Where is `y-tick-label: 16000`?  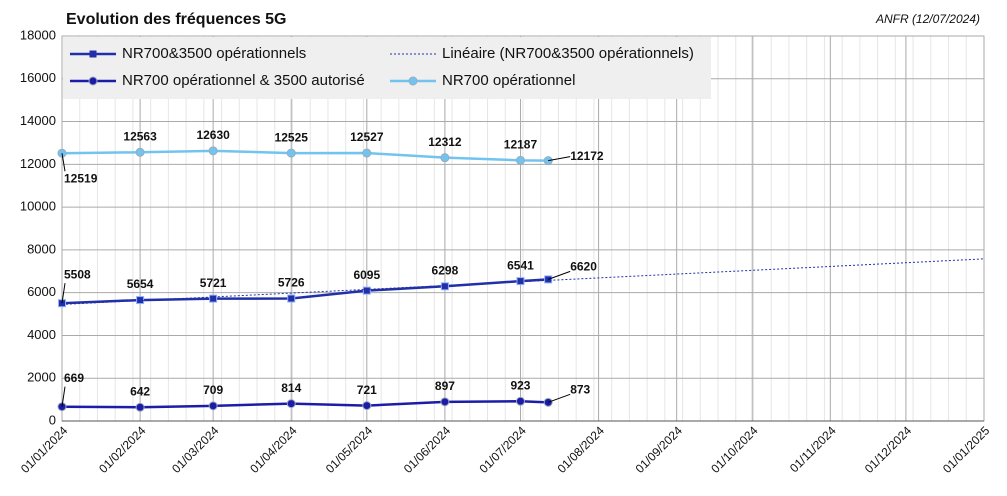
y-tick-label: 16000 is located at coordinates (38, 77).